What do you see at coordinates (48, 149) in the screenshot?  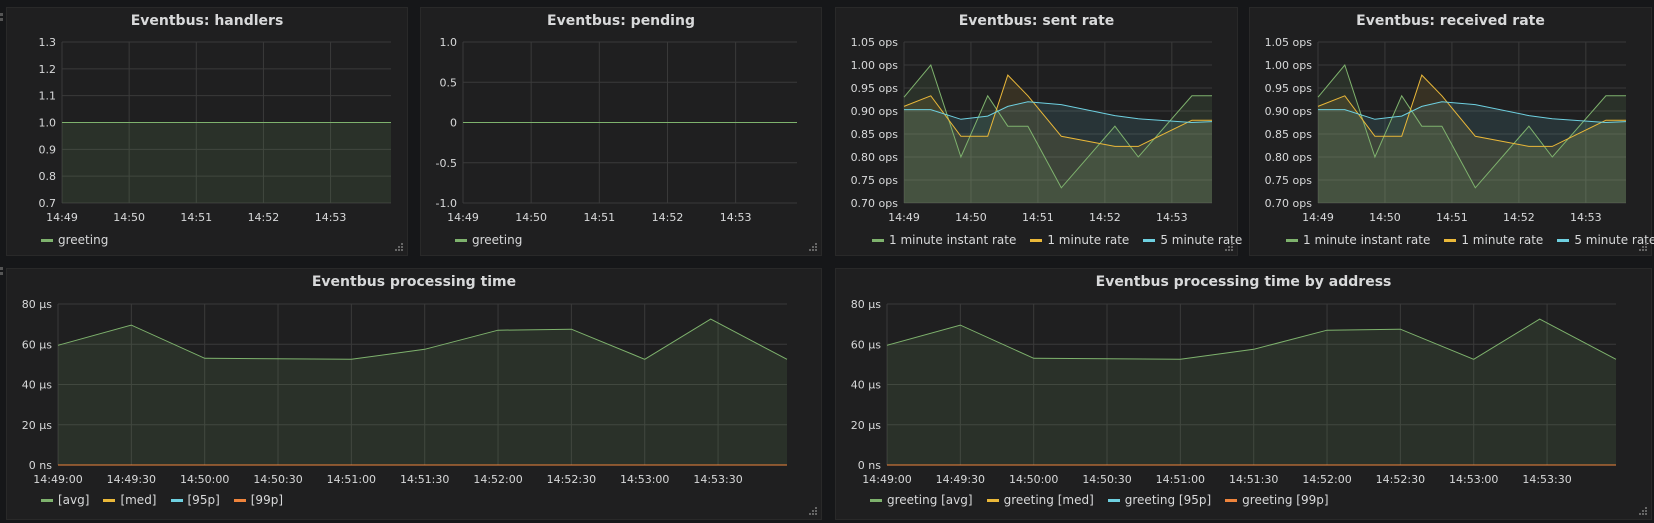 I see `y-tick-label: 0.9` at bounding box center [48, 149].